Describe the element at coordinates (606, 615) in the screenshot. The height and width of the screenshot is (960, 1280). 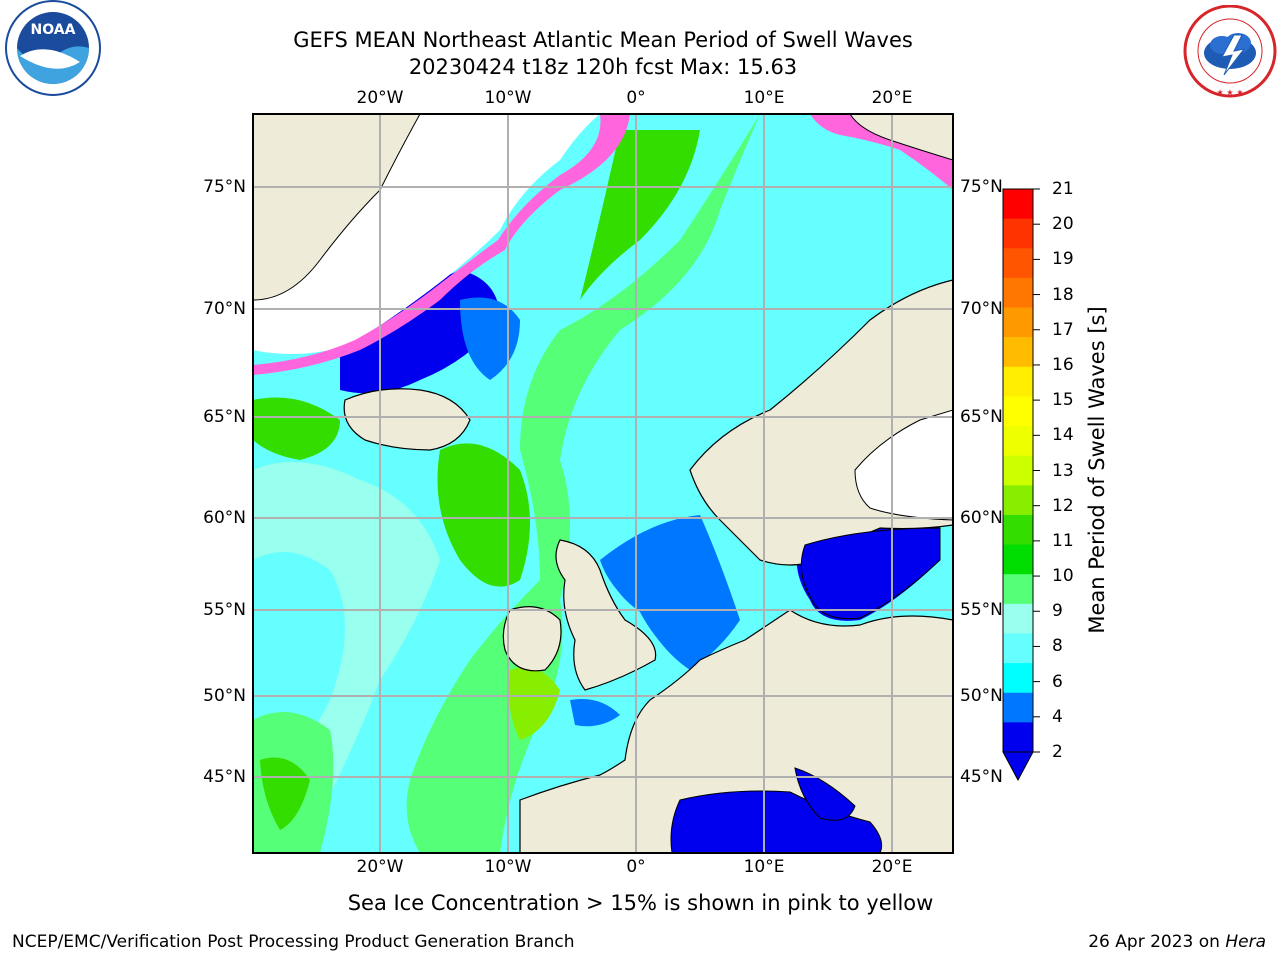
I see `great-britain` at that location.